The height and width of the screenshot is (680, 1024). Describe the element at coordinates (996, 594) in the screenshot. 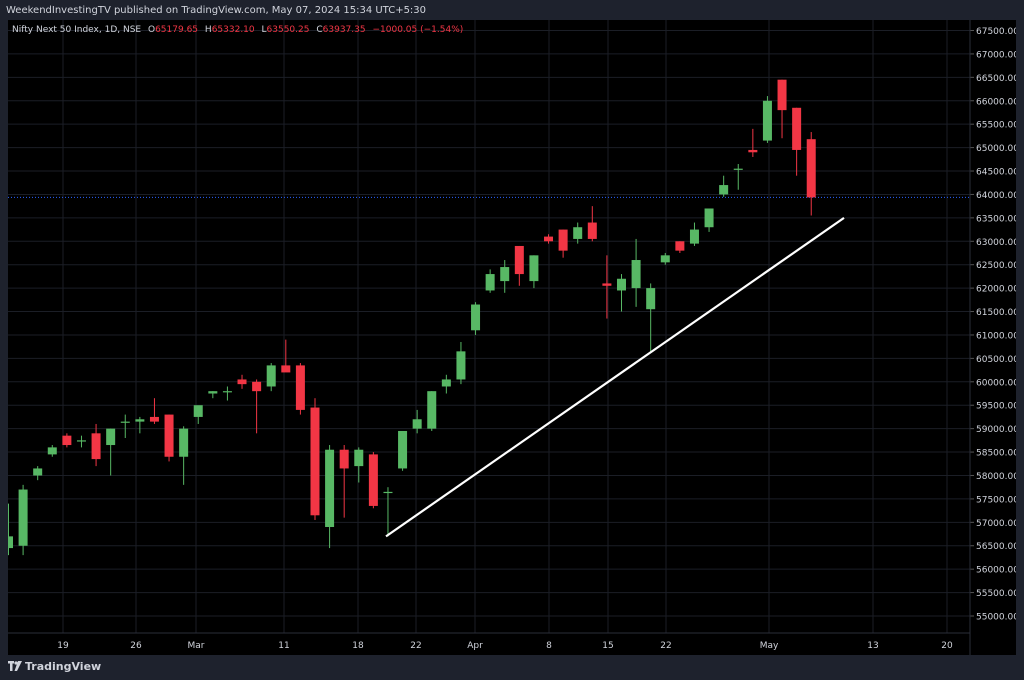

I see `price-tick-label: 55500.00` at that location.